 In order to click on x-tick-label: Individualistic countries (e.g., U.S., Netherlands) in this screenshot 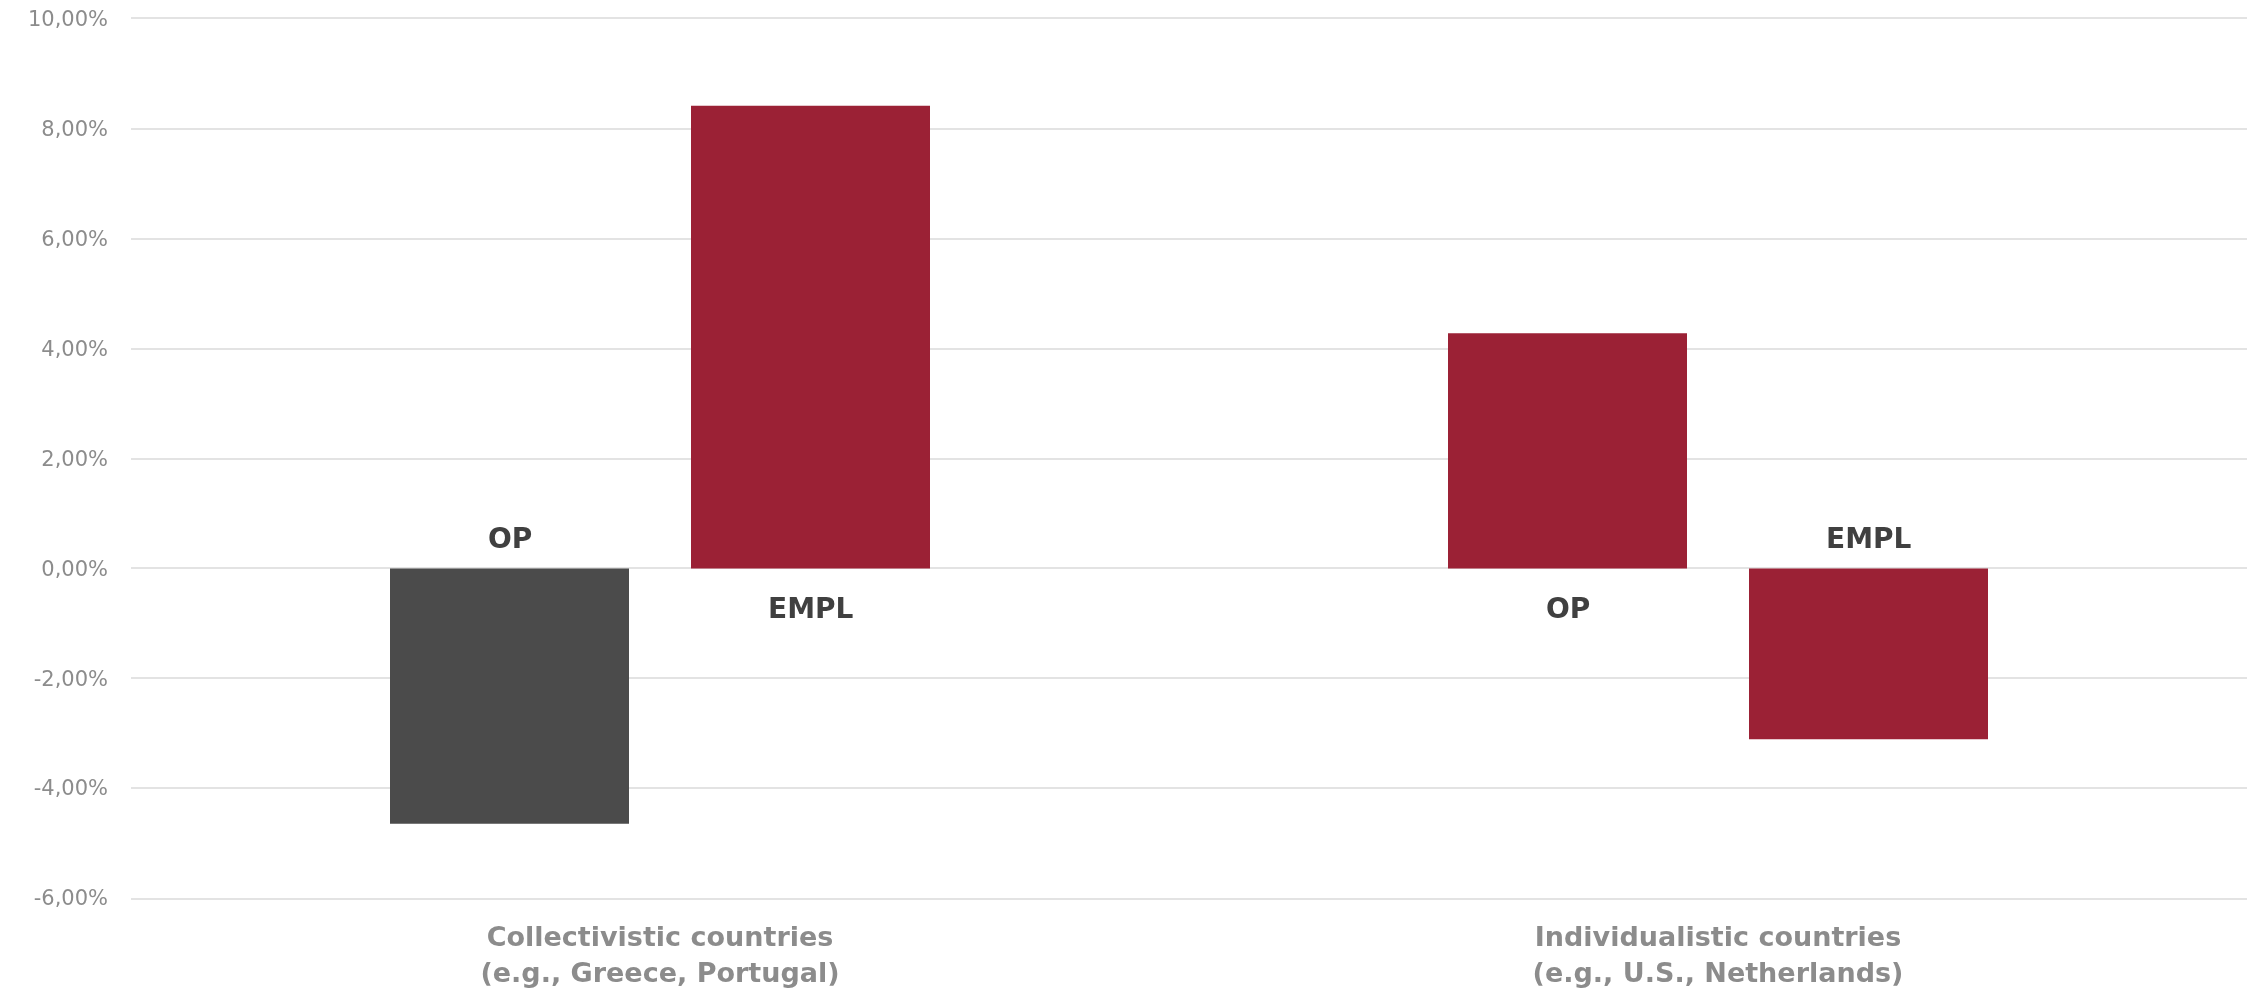, I will do `click(1718, 954)`.